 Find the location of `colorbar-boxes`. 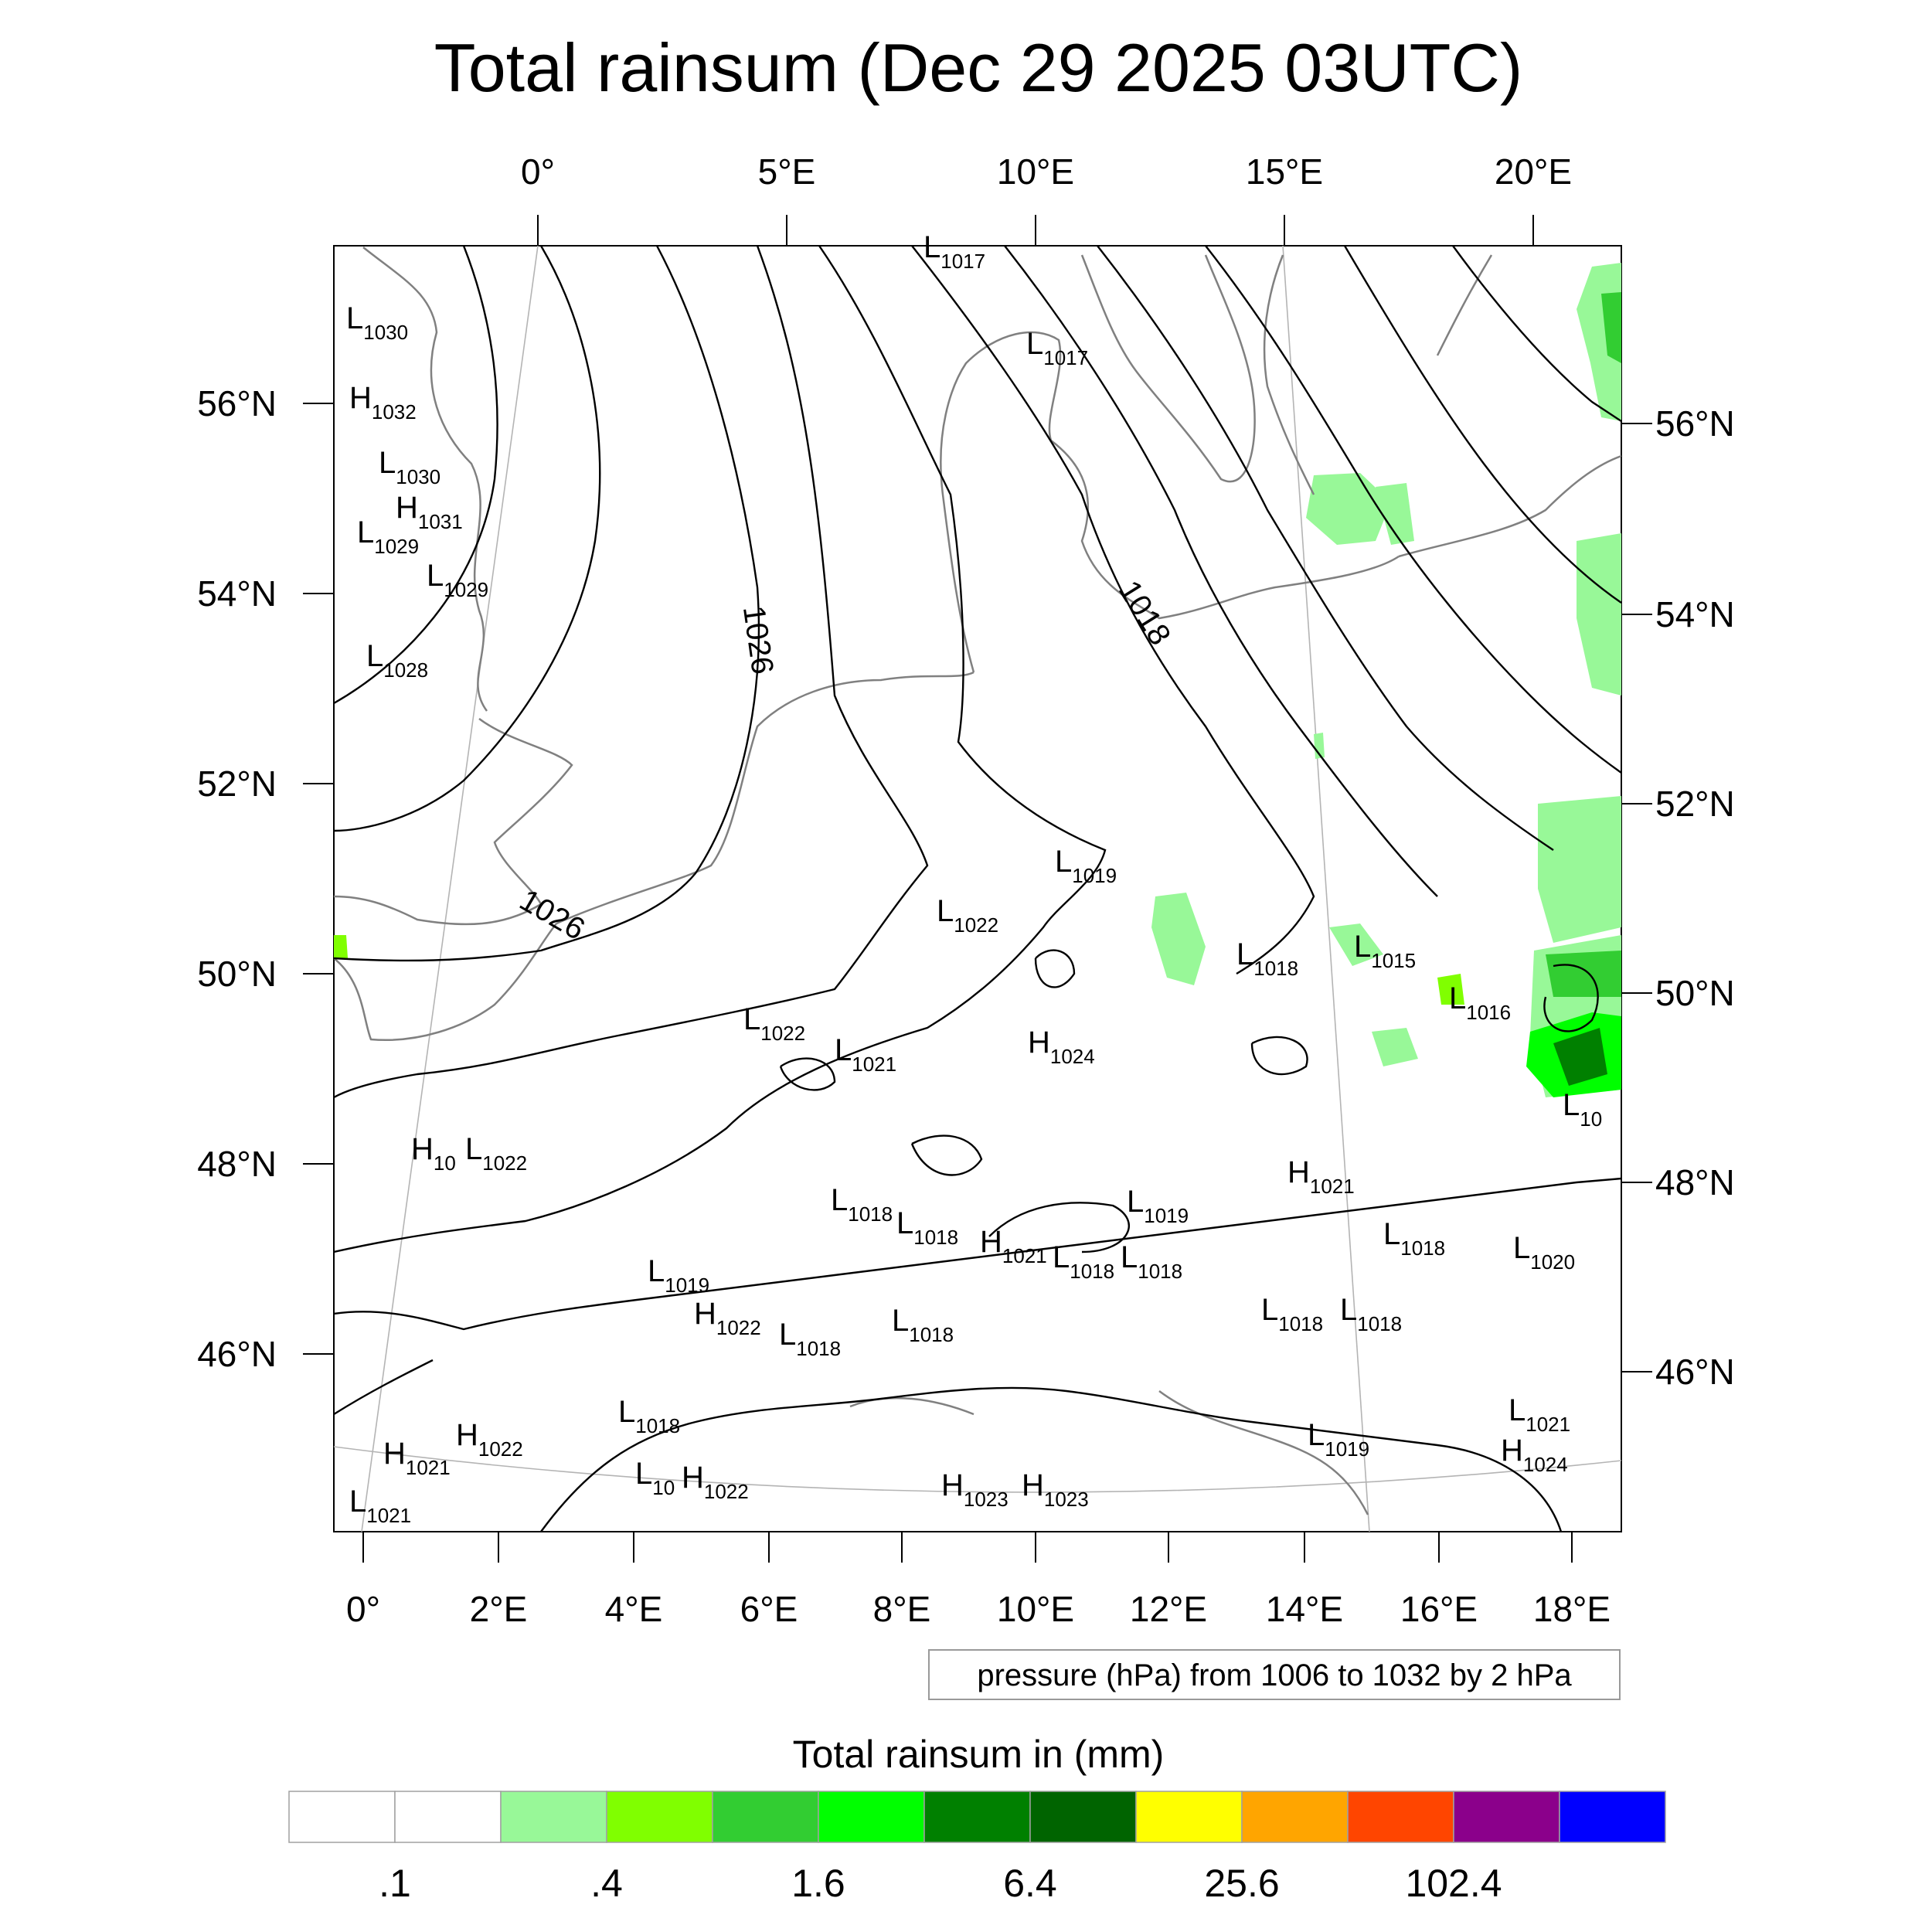

colorbar-boxes is located at coordinates (977, 1817).